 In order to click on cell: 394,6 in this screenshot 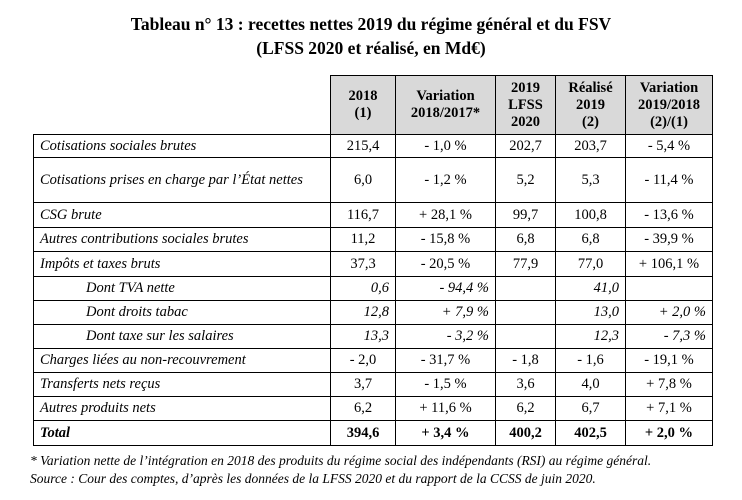, I will do `click(363, 433)`.